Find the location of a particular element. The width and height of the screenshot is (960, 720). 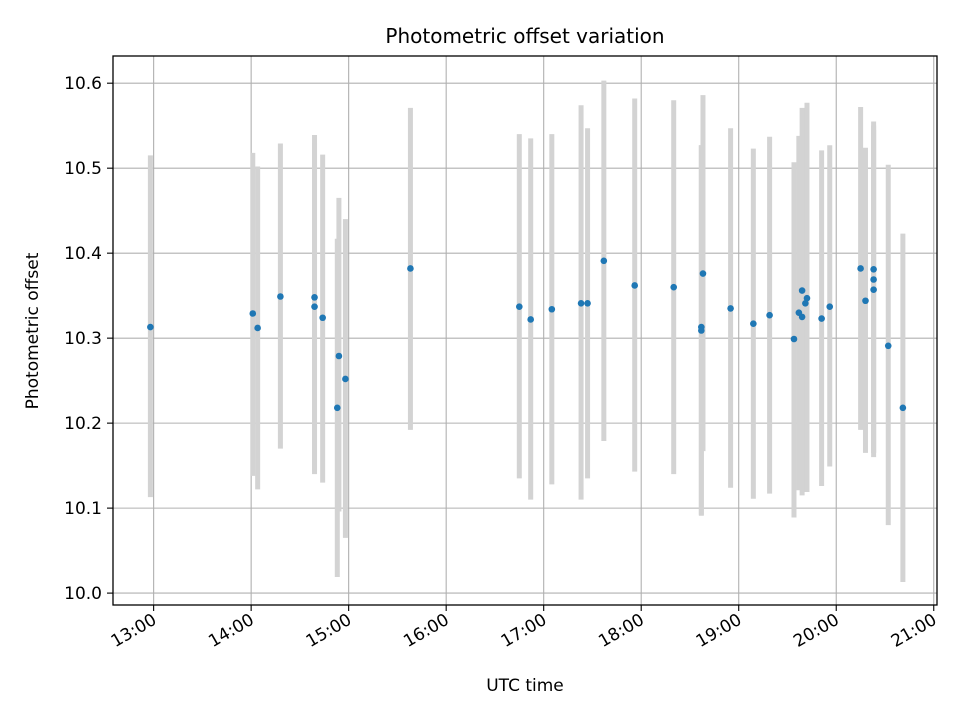

y-tick-label: 10.4 is located at coordinates (83, 254).